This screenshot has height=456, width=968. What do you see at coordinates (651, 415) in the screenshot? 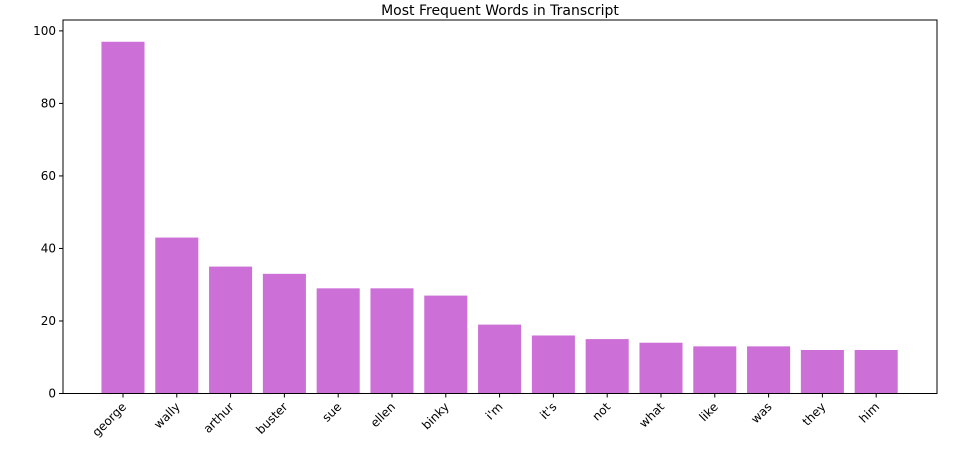
I see `x-tick-label: what` at bounding box center [651, 415].